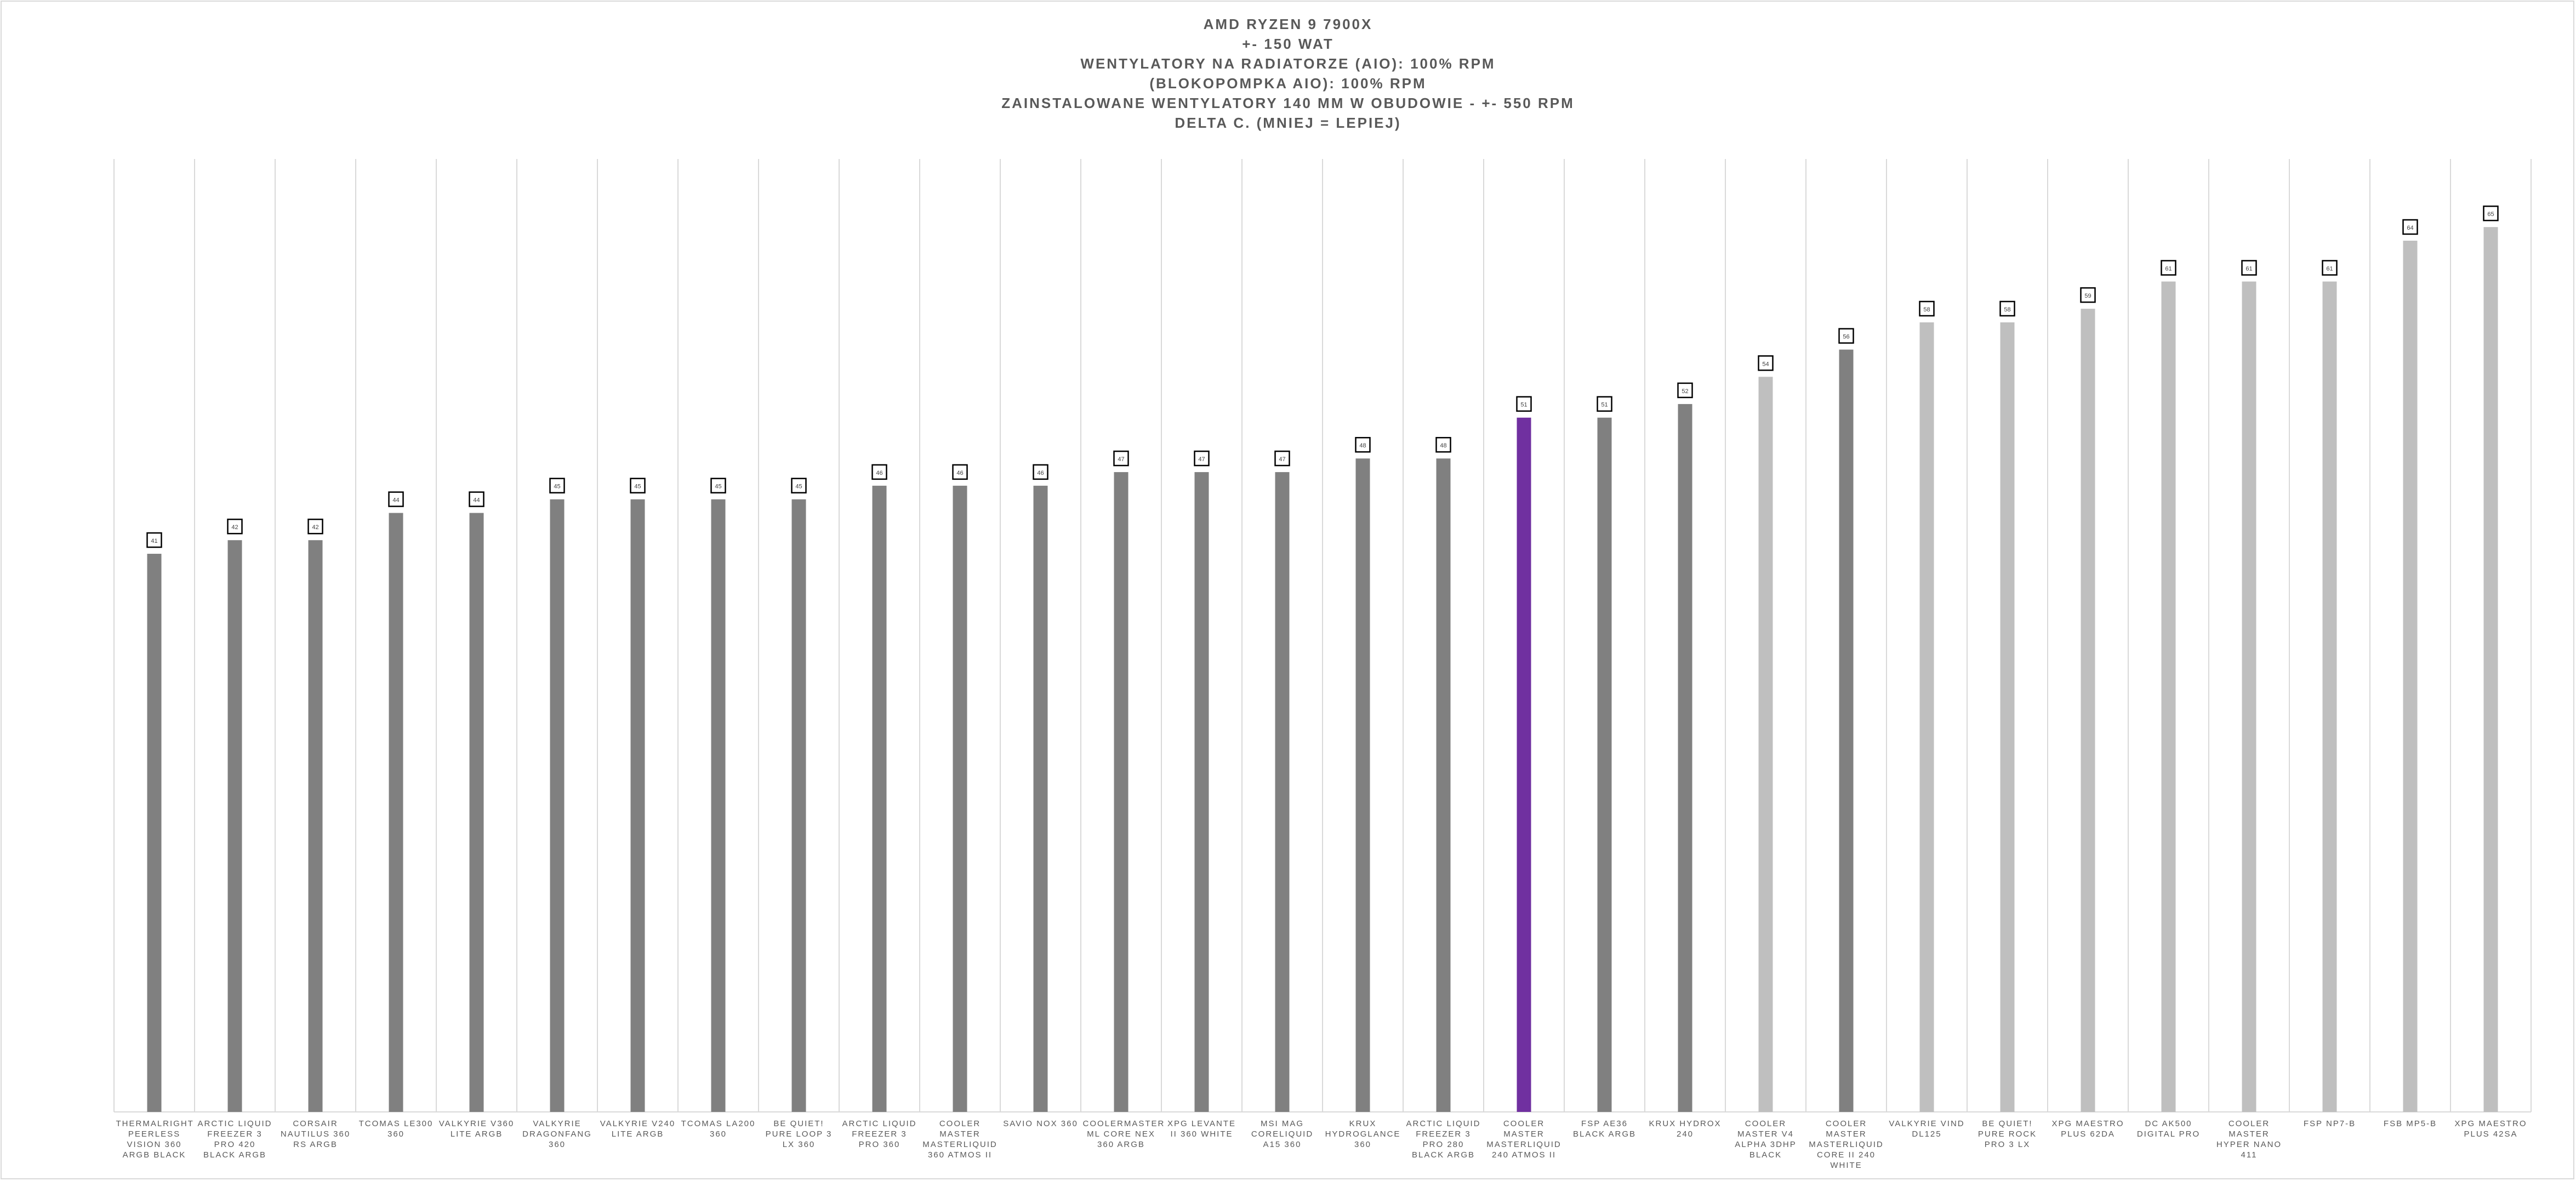 This screenshot has height=1181, width=2576. Describe the element at coordinates (1288, 44) in the screenshot. I see `title-line-2: +- 150 WAT` at that location.